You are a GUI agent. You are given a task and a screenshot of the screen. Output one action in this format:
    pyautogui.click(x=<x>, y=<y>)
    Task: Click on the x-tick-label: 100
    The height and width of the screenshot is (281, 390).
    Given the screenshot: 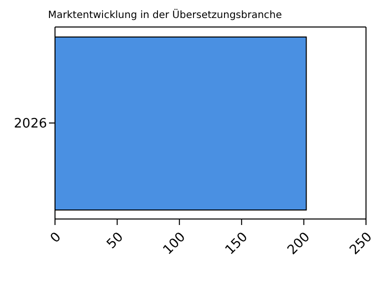 What is the action you would take?
    pyautogui.click(x=174, y=244)
    